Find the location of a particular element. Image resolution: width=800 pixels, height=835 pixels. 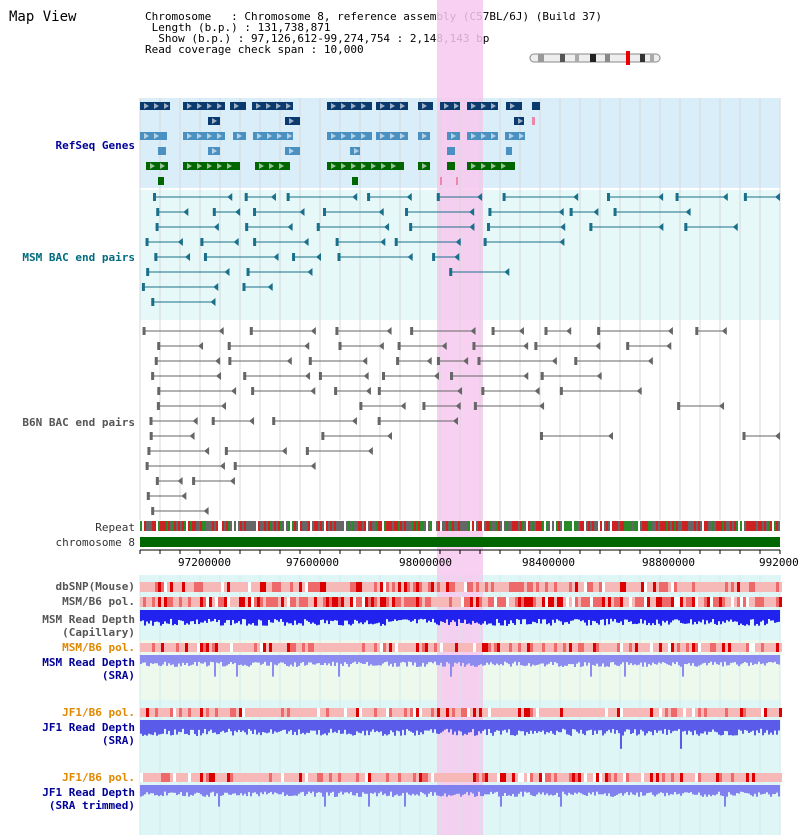

track-label-msm-bac: MSM BAC end pairs is located at coordinates (78, 257).